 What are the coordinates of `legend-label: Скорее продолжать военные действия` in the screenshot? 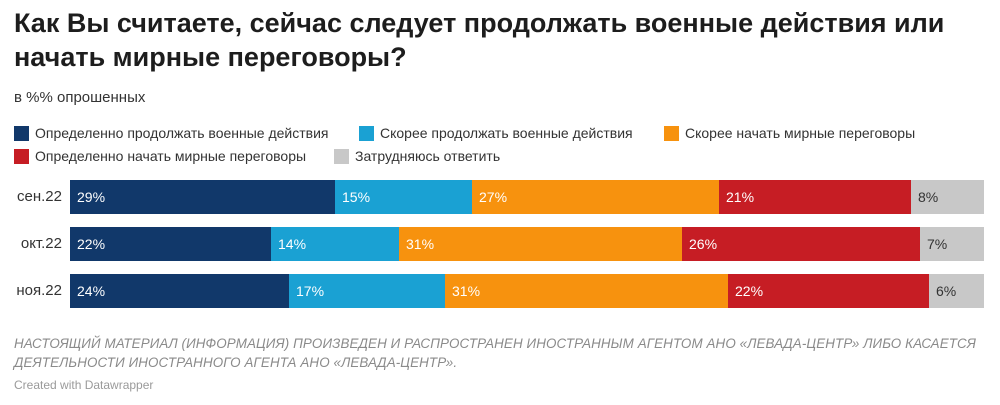 It's located at (506, 133).